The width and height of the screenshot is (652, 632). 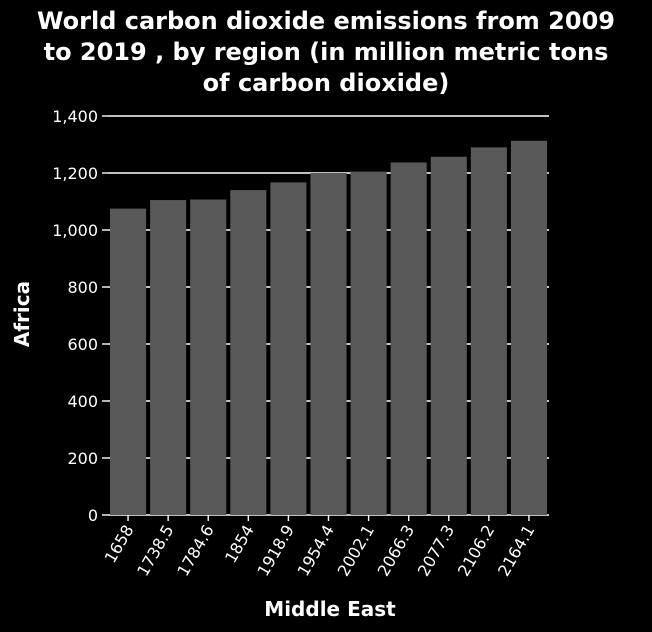 I want to click on y-tick-label: 0, so click(x=93, y=515).